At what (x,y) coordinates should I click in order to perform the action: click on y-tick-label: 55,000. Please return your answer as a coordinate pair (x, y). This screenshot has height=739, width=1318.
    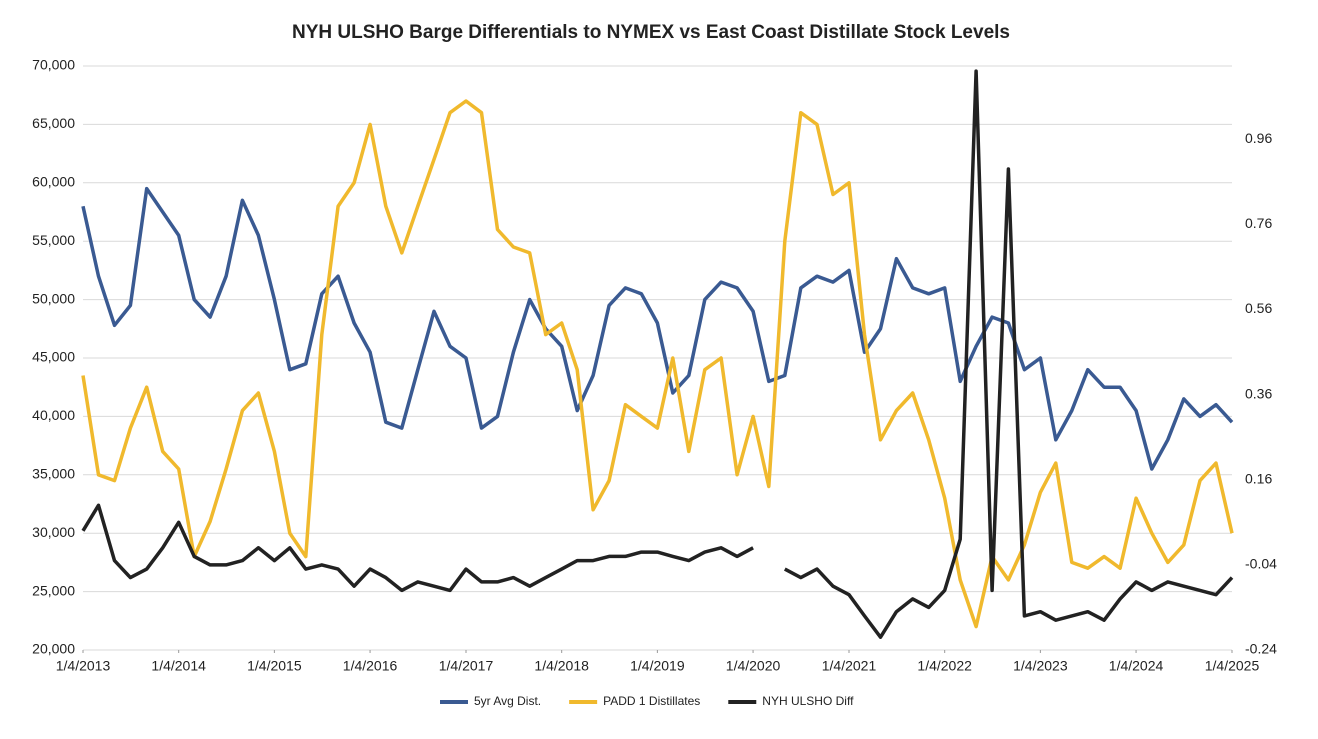
    Looking at the image, I should click on (53, 240).